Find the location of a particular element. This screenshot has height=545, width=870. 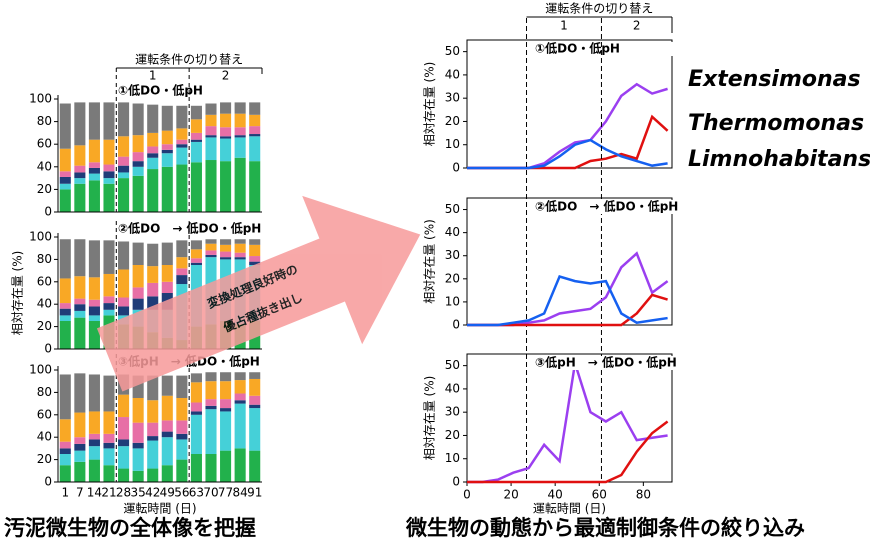

x-tick-label: 84 is located at coordinates (240, 493).